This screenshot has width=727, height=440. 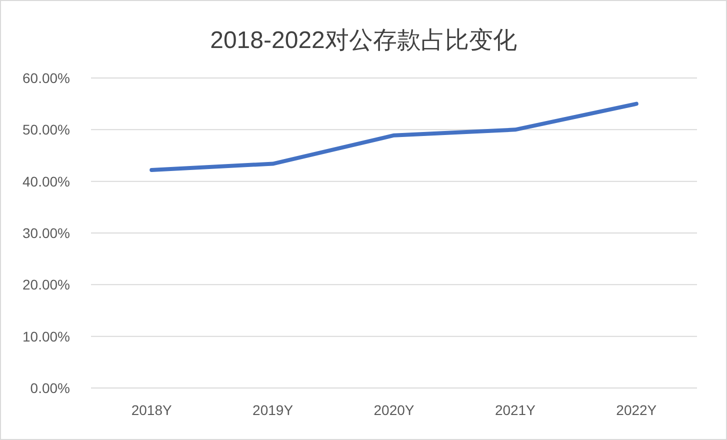 I want to click on chart-title: 2018-2022对公存款占比变化, so click(x=363, y=40).